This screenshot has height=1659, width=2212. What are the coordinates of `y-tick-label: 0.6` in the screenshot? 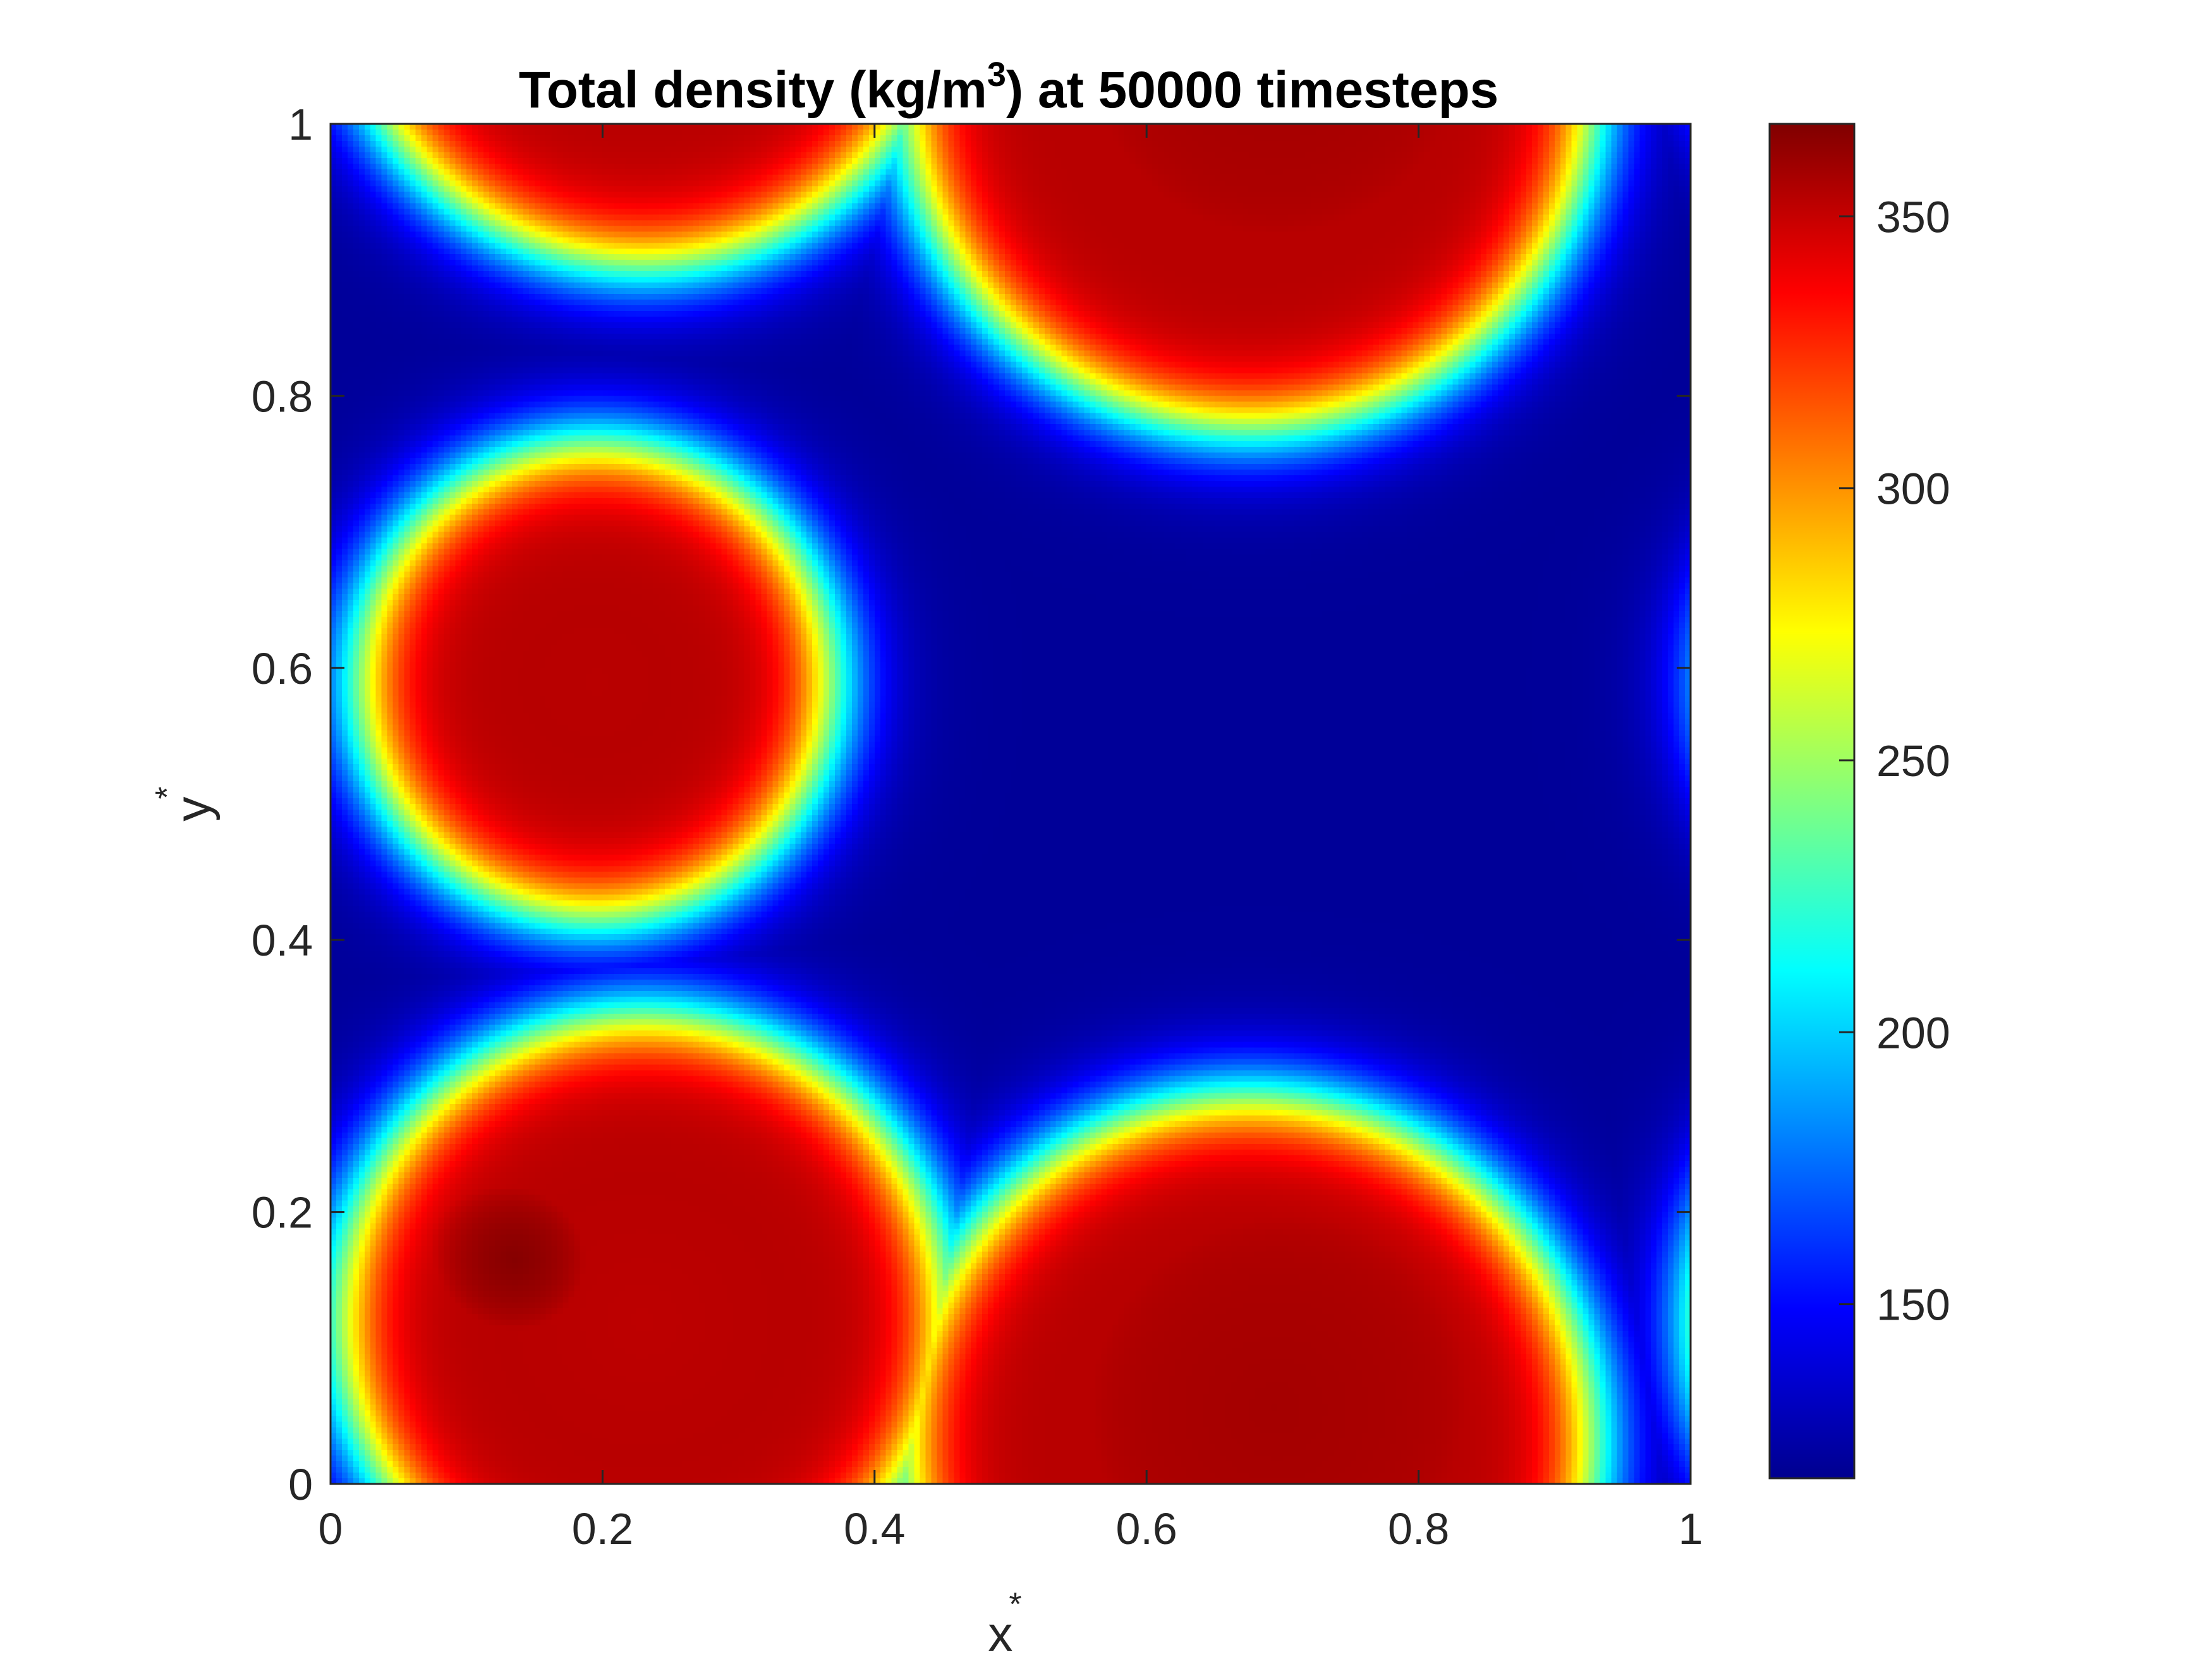 It's located at (282, 668).